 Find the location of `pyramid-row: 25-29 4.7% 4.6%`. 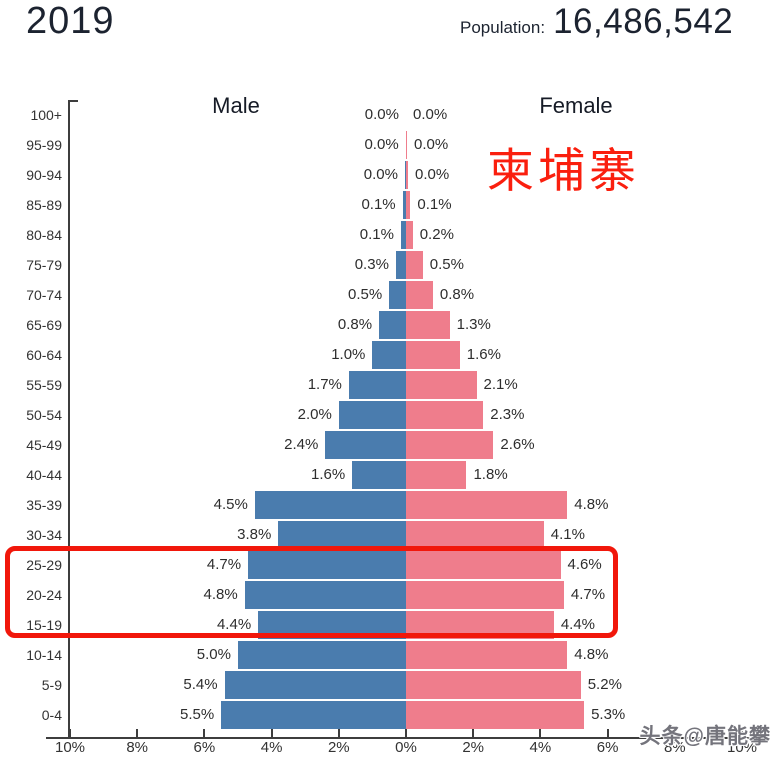

pyramid-row: 25-29 4.7% 4.6% is located at coordinates (386, 565).